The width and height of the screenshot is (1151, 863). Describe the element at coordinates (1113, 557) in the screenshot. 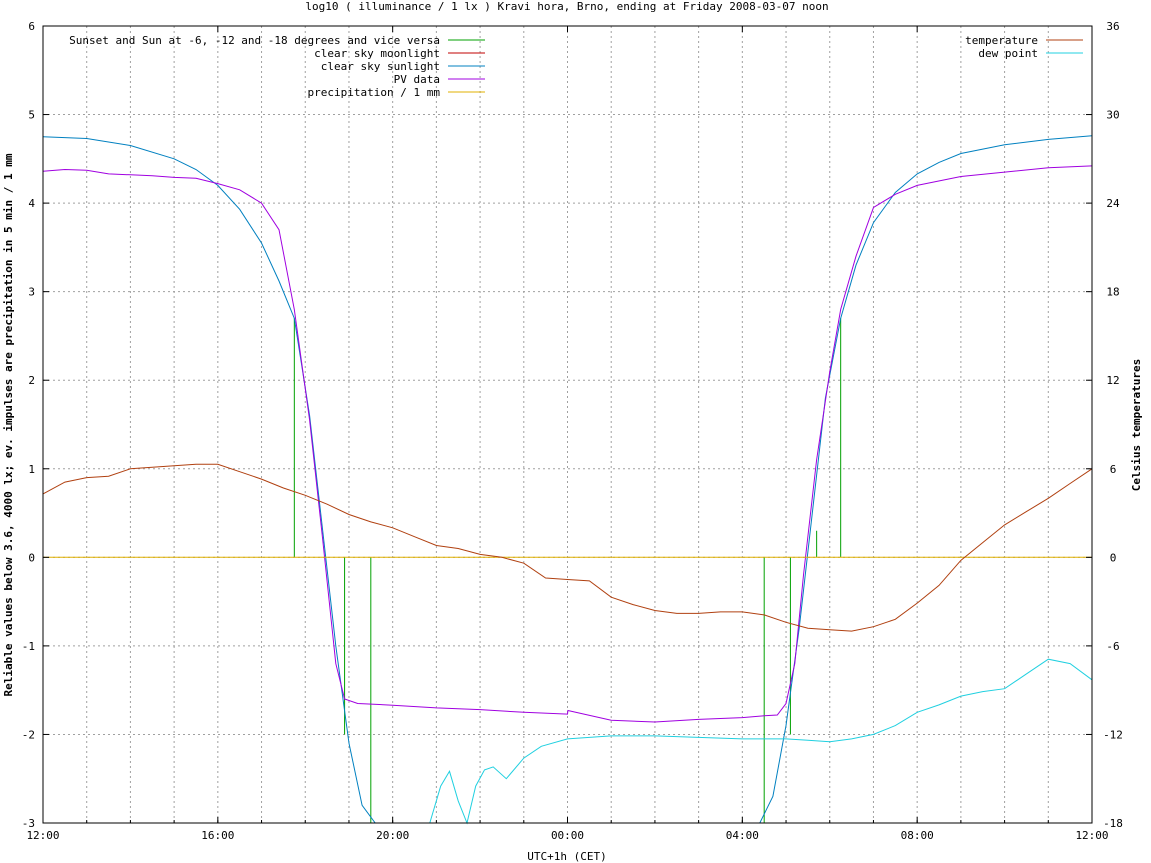

I see `y2-tick-label: 0` at that location.